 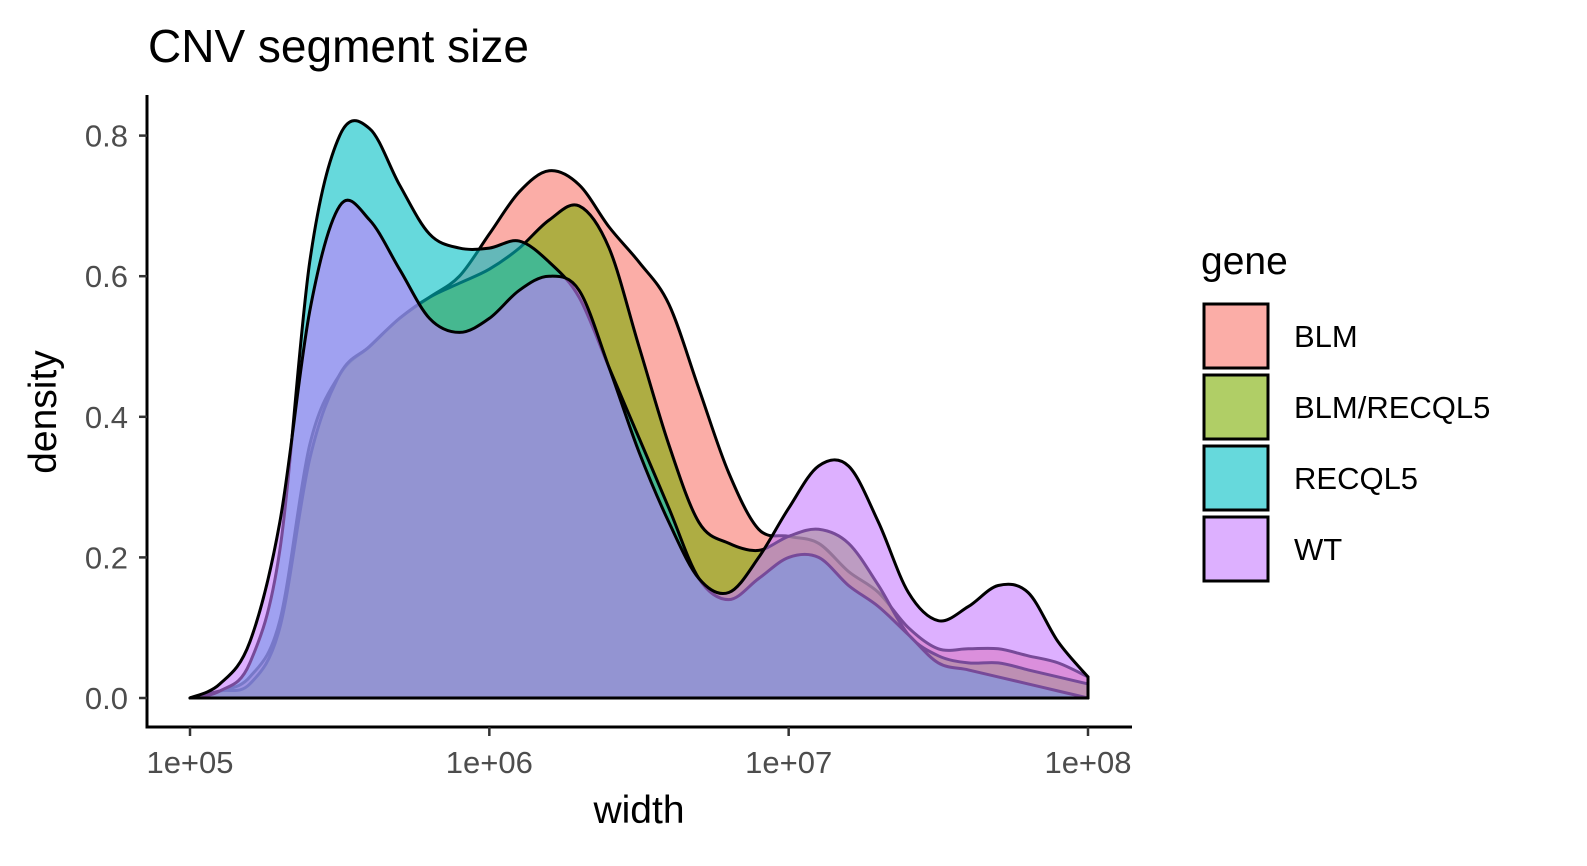 What do you see at coordinates (1280, 336) in the screenshot?
I see `legend-item-blm: BLM` at bounding box center [1280, 336].